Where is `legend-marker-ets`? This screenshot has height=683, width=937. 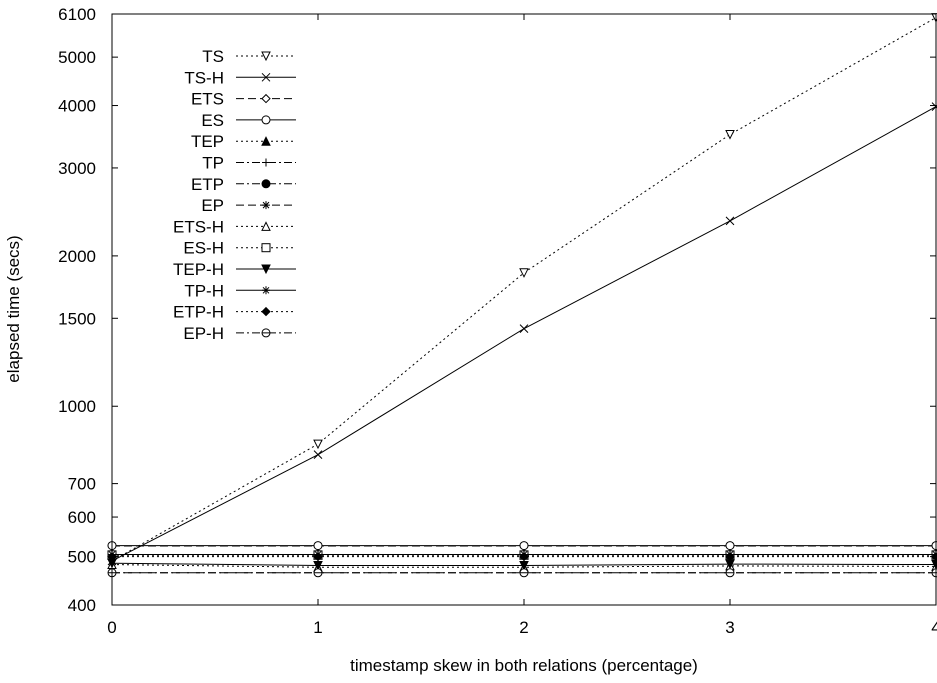
legend-marker-ets is located at coordinates (266, 98).